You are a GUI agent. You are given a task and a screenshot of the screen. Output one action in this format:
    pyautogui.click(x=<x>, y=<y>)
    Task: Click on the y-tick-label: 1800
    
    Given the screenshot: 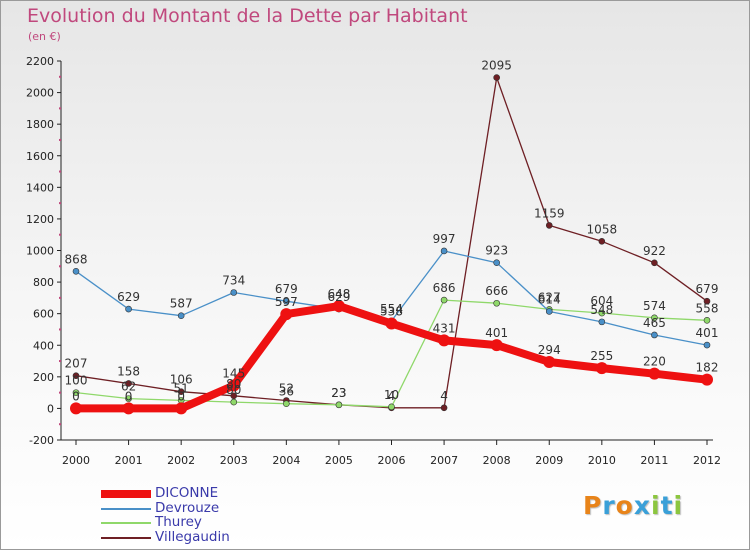 What is the action you would take?
    pyautogui.click(x=40, y=124)
    